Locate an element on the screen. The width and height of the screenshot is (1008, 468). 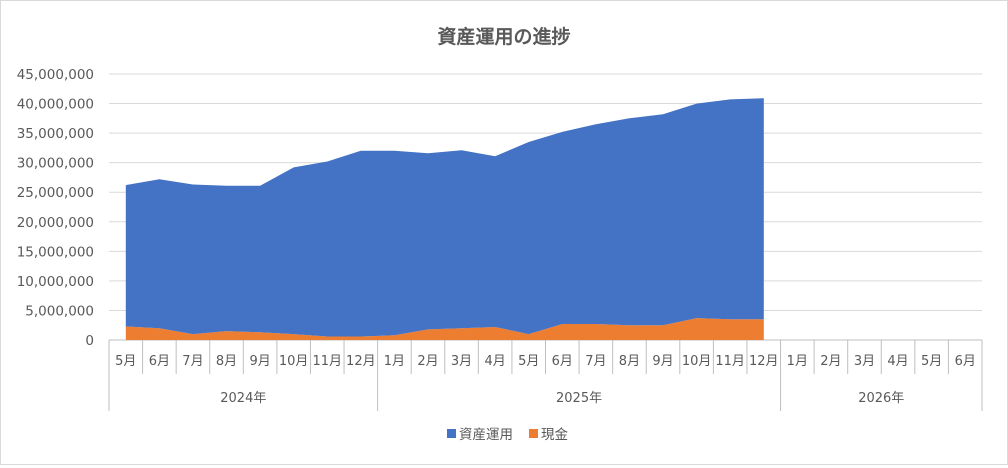
chart-title: 資産運用の進捗 is located at coordinates (503, 36).